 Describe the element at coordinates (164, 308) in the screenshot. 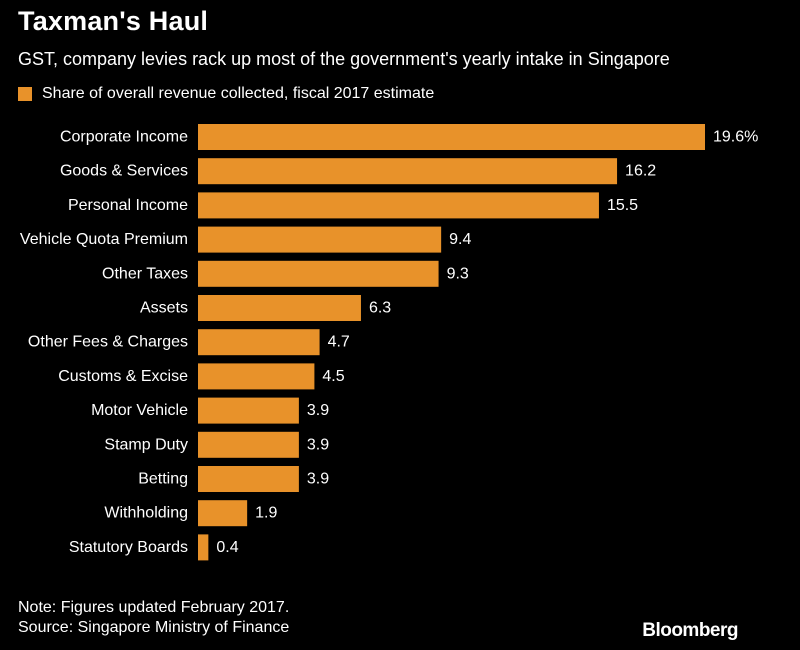

I see `category-label: Assets` at that location.